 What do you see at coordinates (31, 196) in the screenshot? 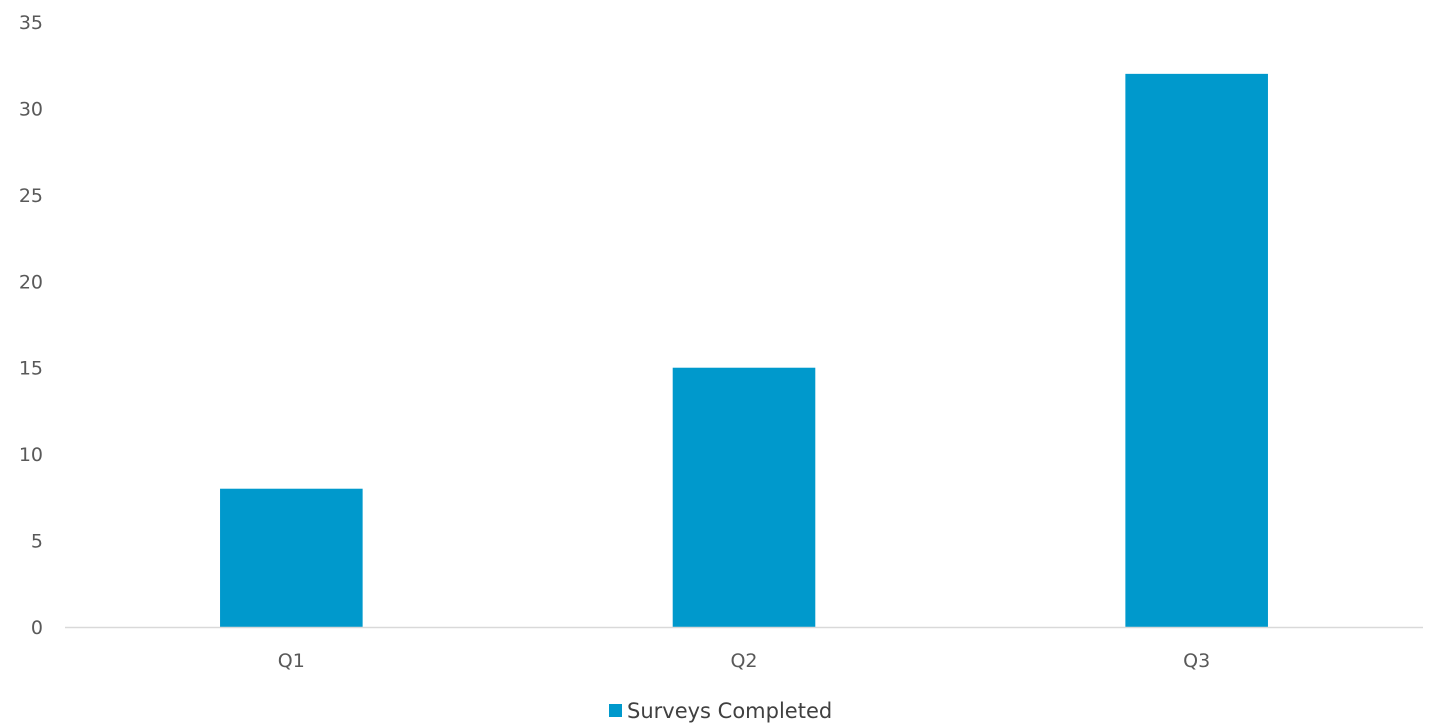
I see `y-tick-label: 25` at bounding box center [31, 196].